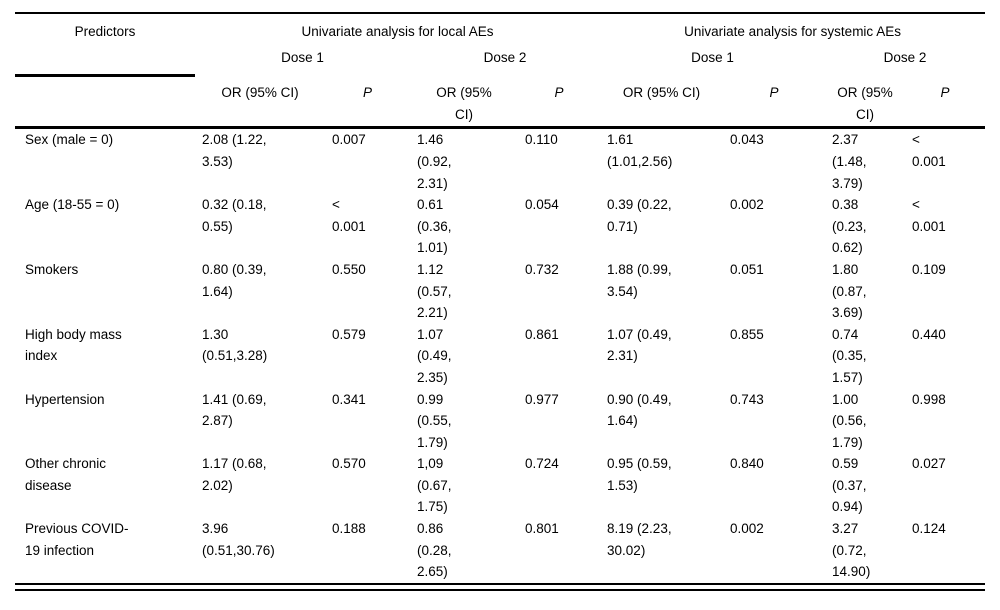 The height and width of the screenshot is (610, 1000). I want to click on p-value: 0.743, so click(747, 399).